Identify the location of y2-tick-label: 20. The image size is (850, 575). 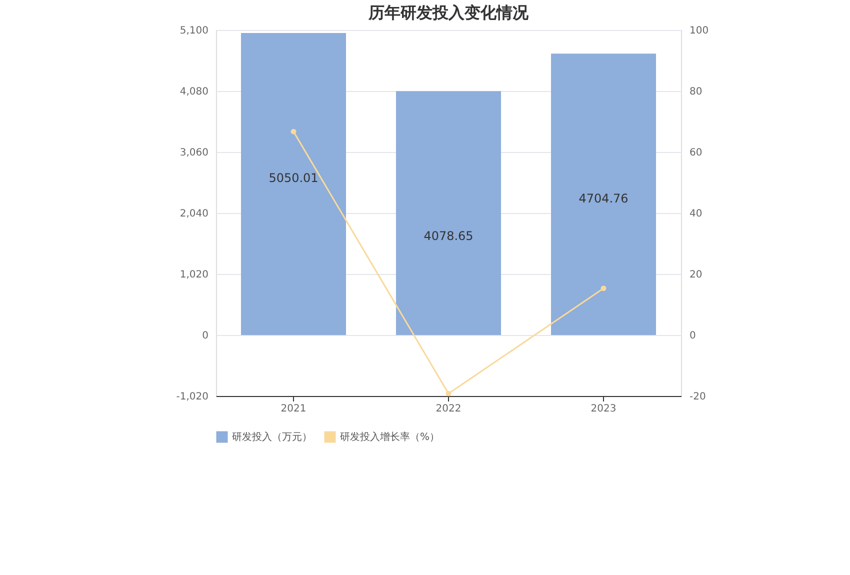
(696, 275).